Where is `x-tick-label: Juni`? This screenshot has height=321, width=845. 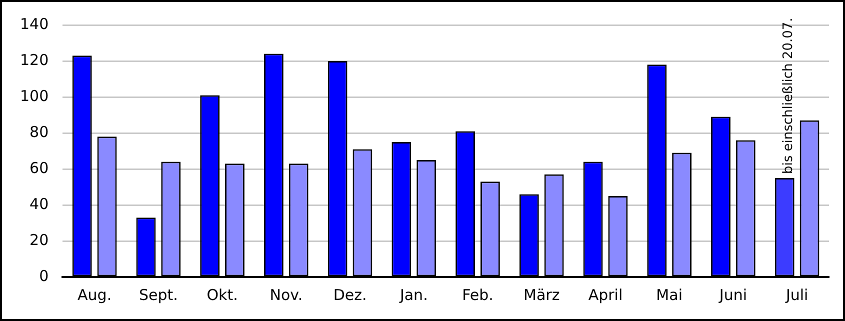
x-tick-label: Juni is located at coordinates (733, 295).